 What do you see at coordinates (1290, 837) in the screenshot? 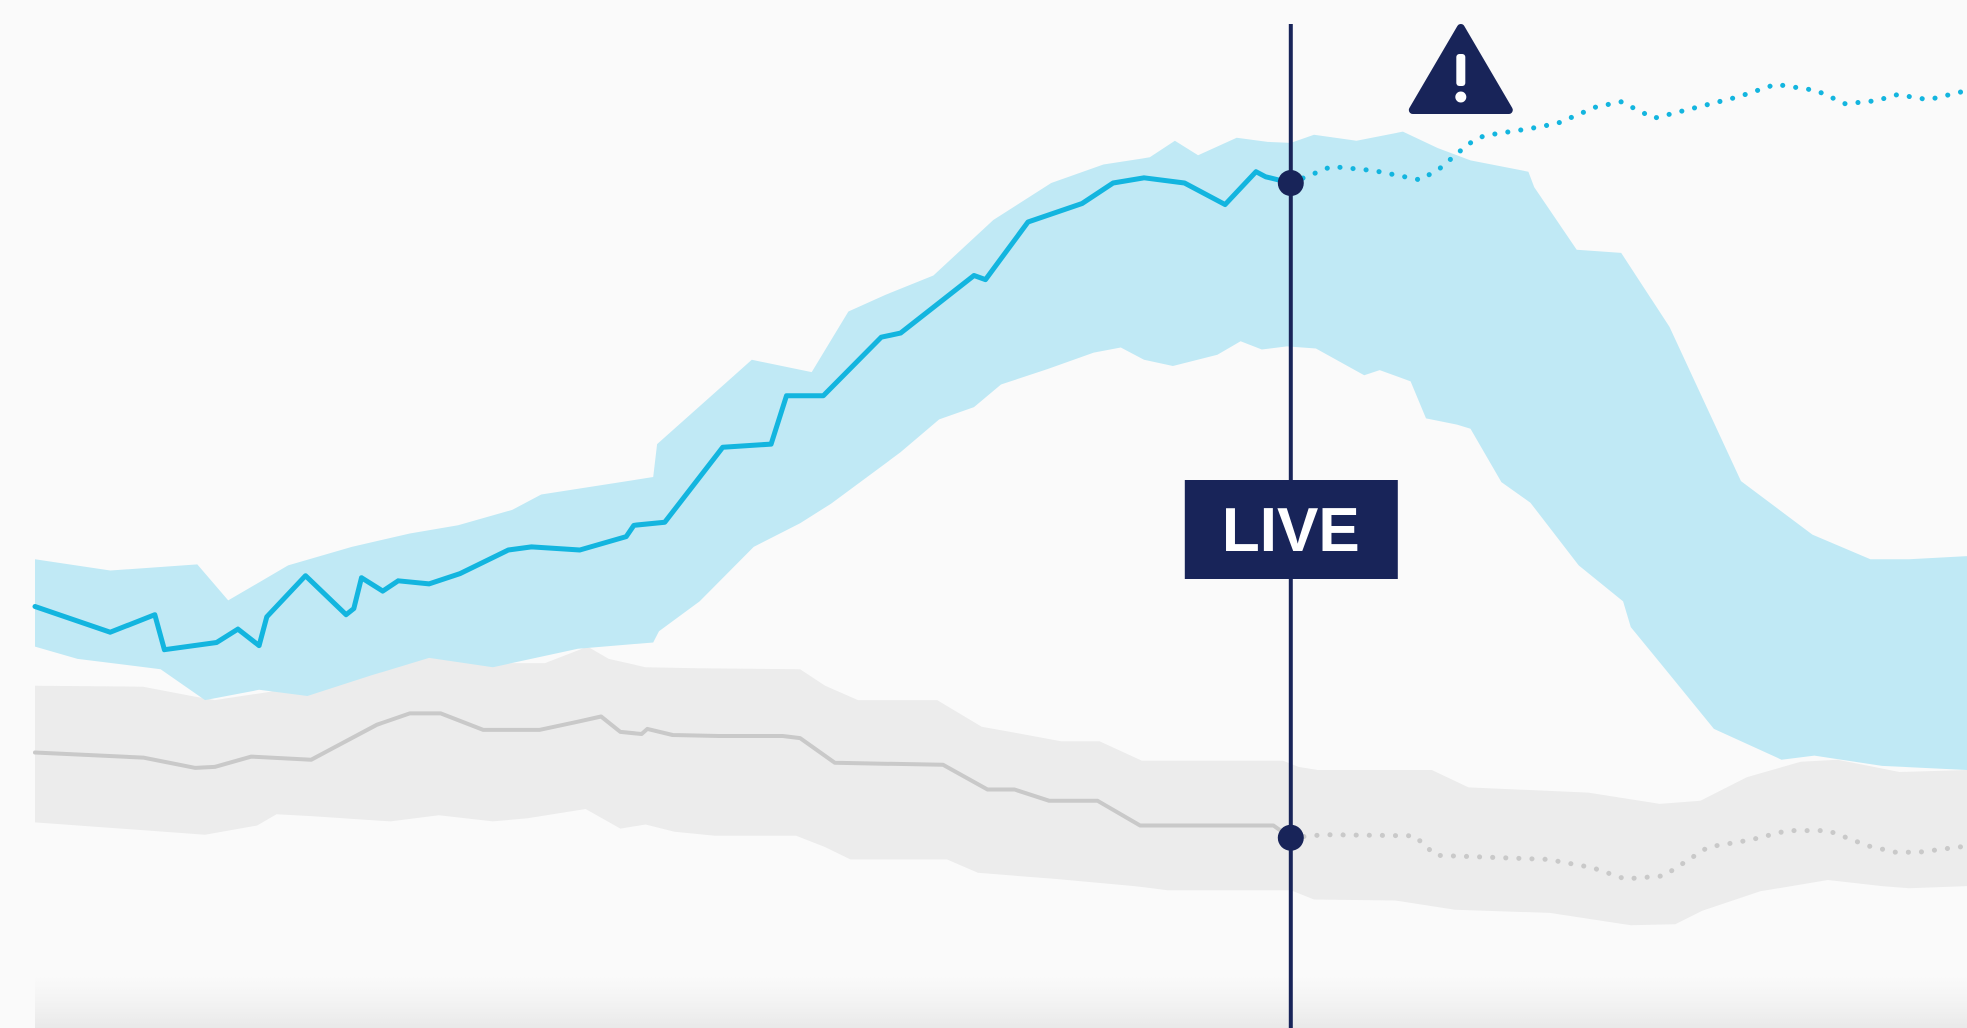
I see `secondary-live-point` at bounding box center [1290, 837].